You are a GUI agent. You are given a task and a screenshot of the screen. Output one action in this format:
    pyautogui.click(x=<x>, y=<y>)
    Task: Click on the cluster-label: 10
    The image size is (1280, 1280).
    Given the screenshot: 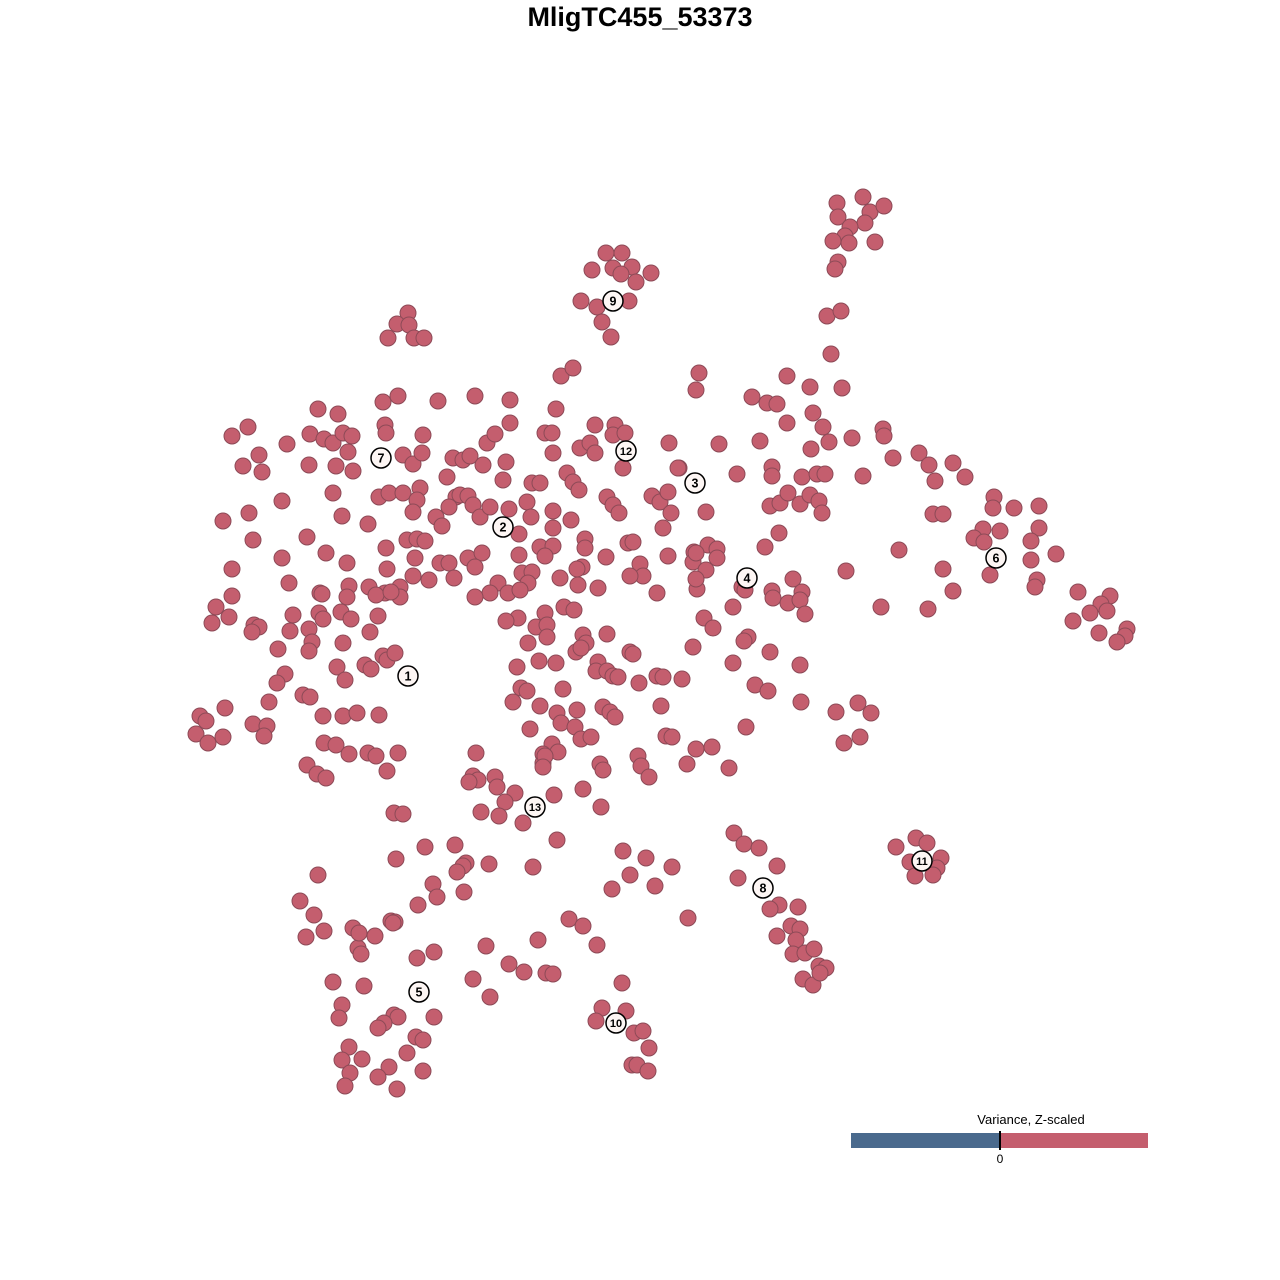 What is the action you would take?
    pyautogui.click(x=616, y=1023)
    